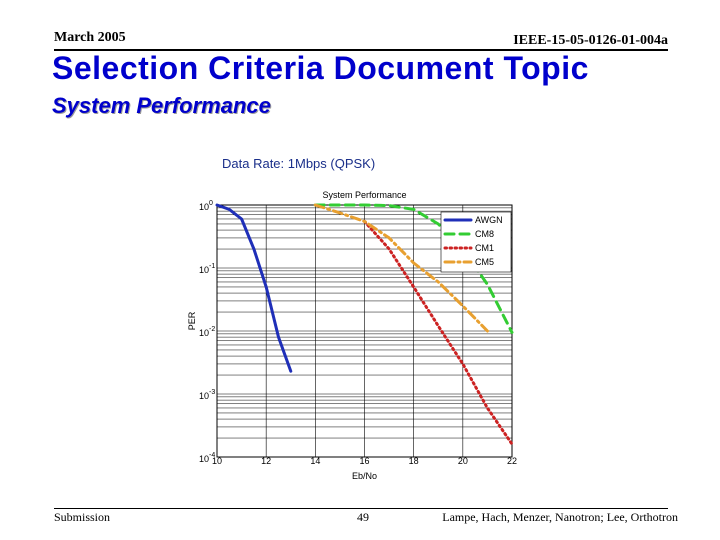  What do you see at coordinates (484, 234) in the screenshot?
I see `legend-label-cm8: CM8` at bounding box center [484, 234].